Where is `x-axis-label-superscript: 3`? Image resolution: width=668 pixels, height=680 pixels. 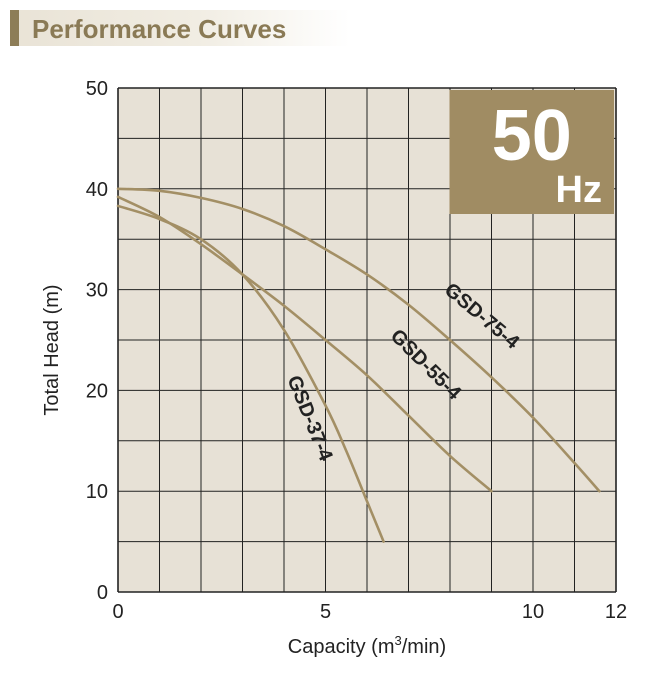 x-axis-label-superscript: 3 is located at coordinates (398, 640).